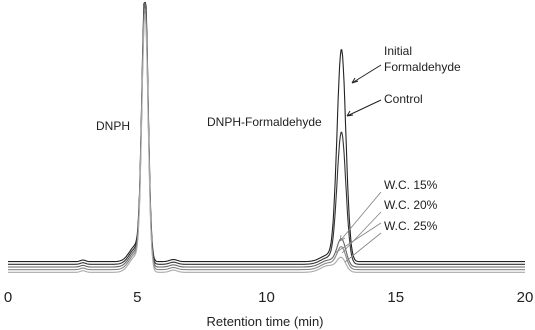 Image resolution: width=535 pixels, height=330 pixels. Describe the element at coordinates (264, 122) in the screenshot. I see `annotation-dnph-formaldehyde: DNPH-Formaldehyde` at that location.